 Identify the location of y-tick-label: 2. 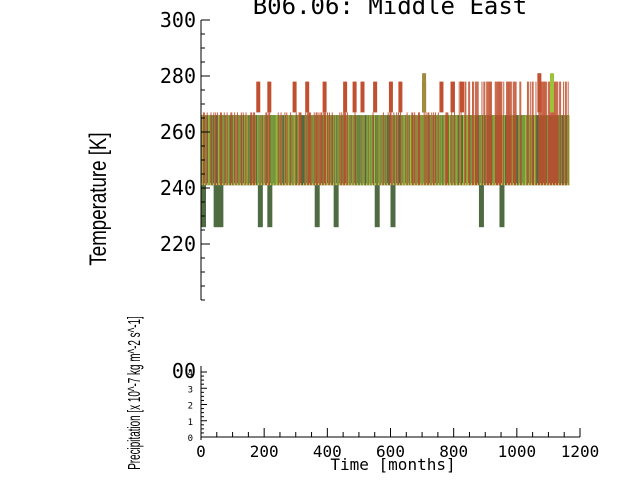
(190, 407).